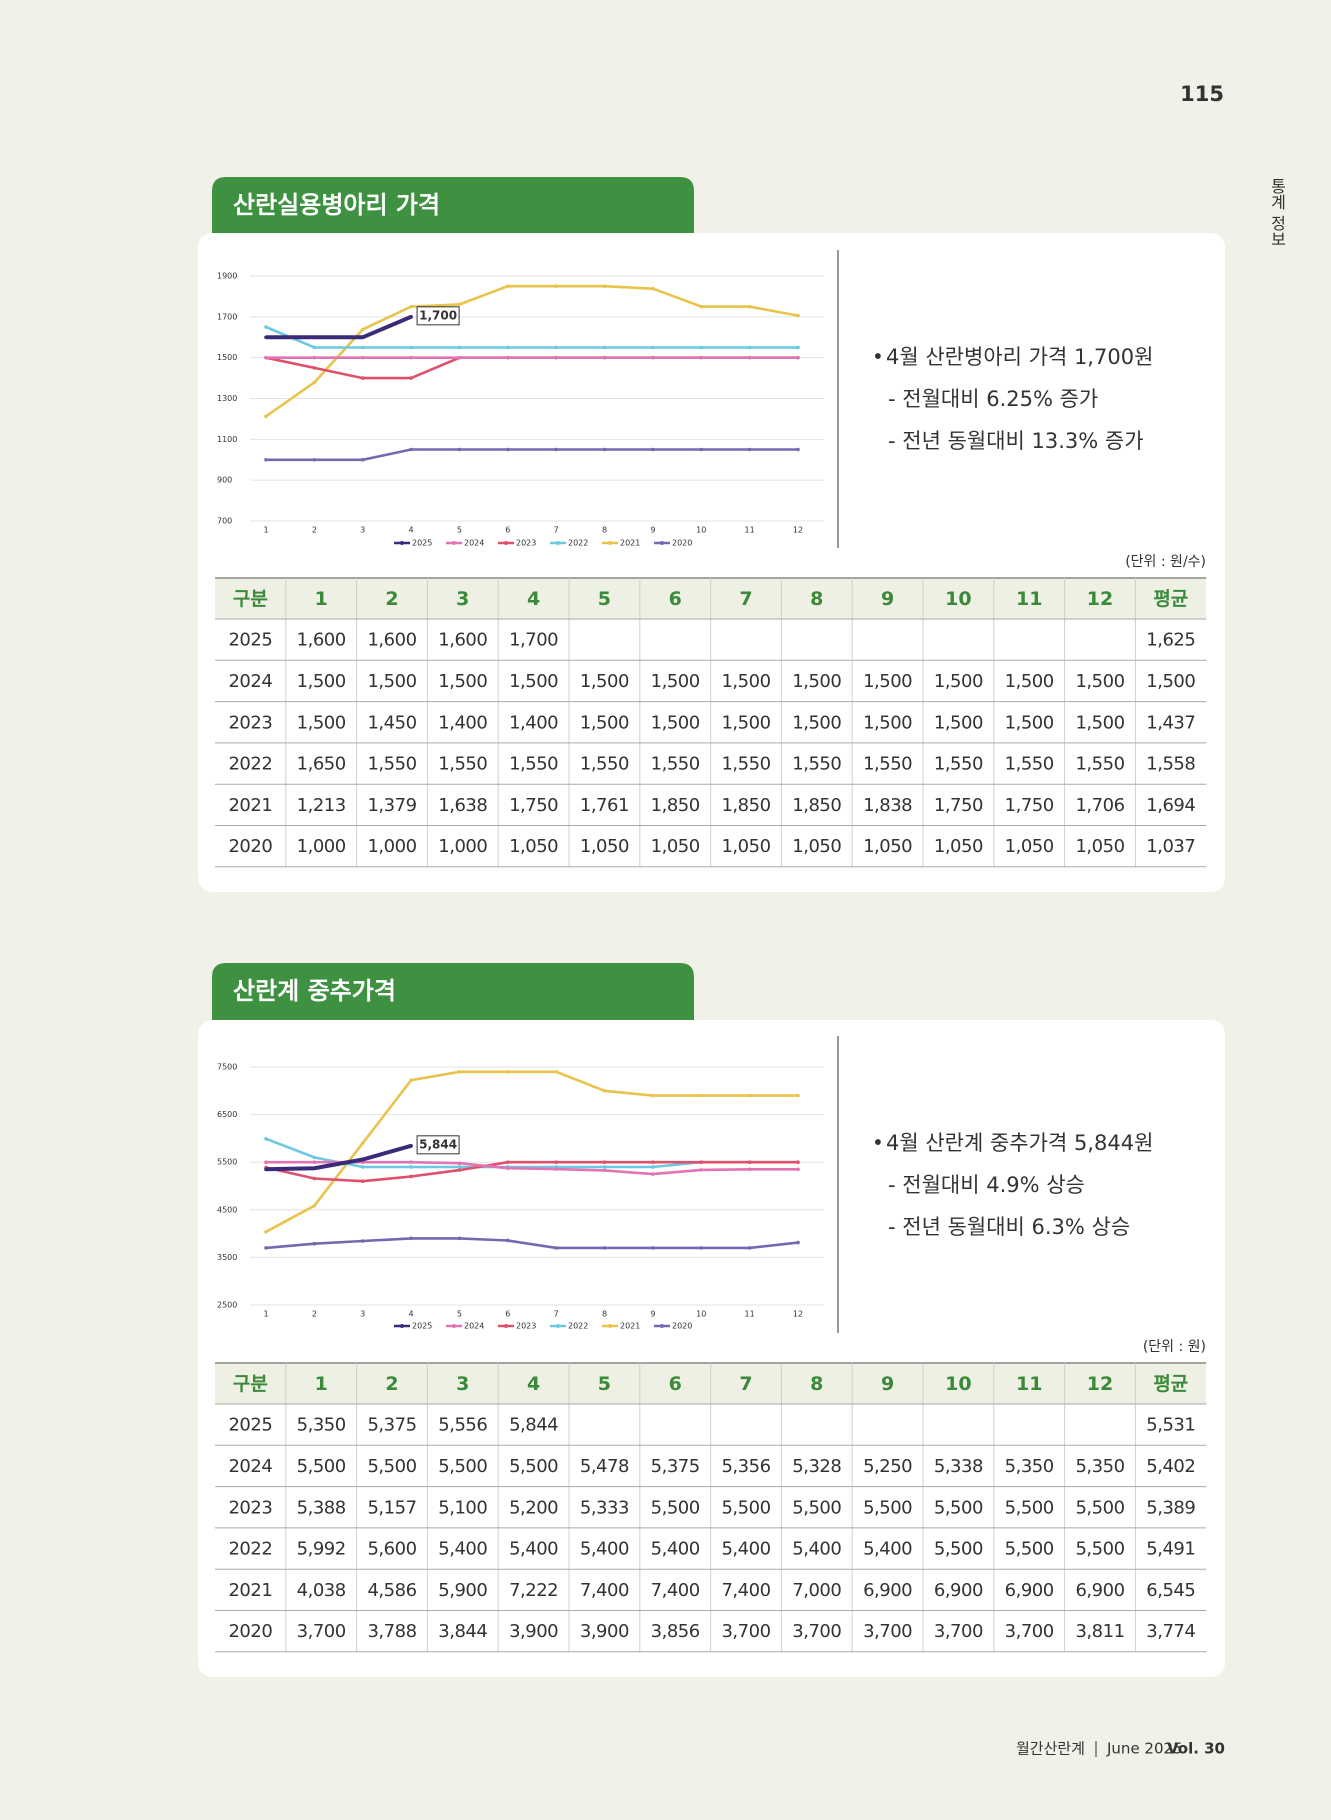 Image resolution: width=1331 pixels, height=1820 pixels. What do you see at coordinates (250, 1466) in the screenshot?
I see `table-cell: 2024` at bounding box center [250, 1466].